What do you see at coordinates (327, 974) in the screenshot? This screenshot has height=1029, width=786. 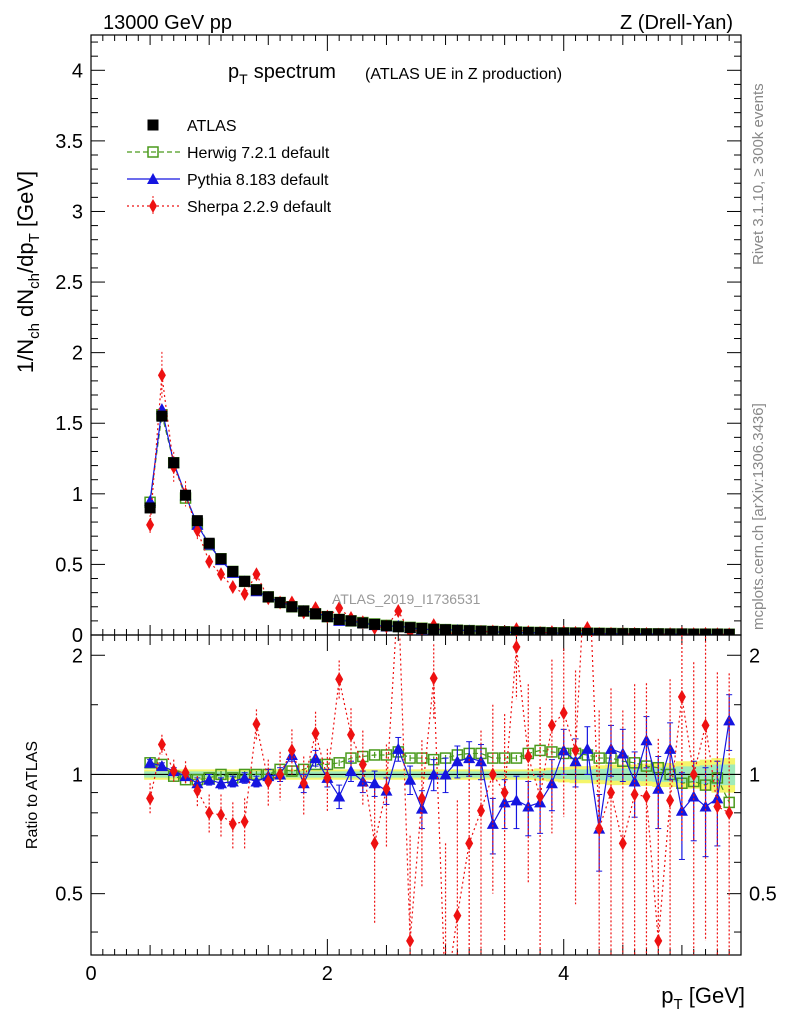 I see `x-tick-label: 2` at bounding box center [327, 974].